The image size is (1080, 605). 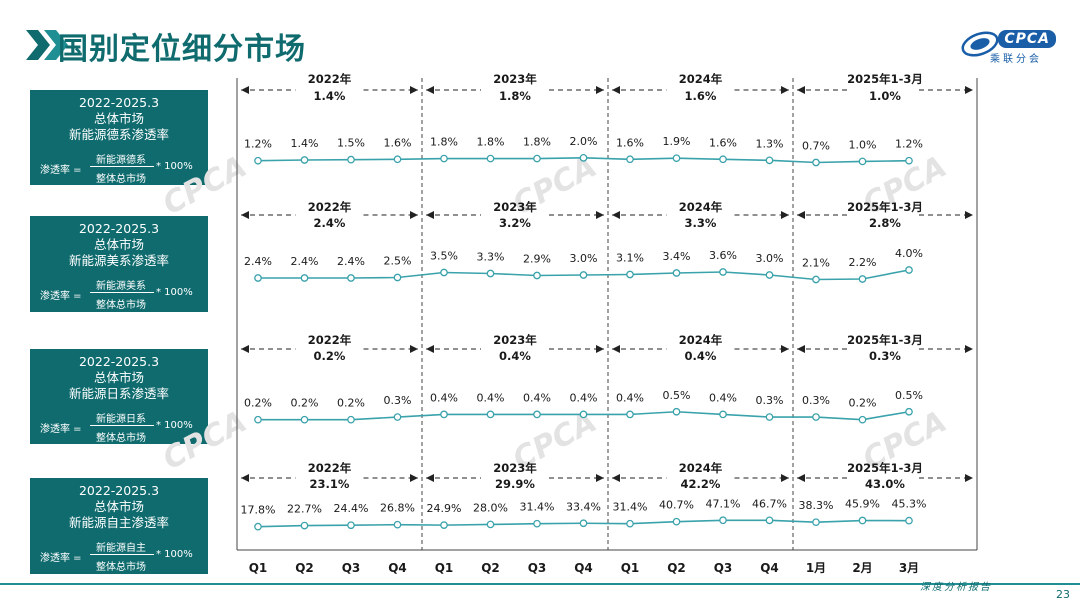 I want to click on data-label: 4.0%, so click(x=909, y=253).